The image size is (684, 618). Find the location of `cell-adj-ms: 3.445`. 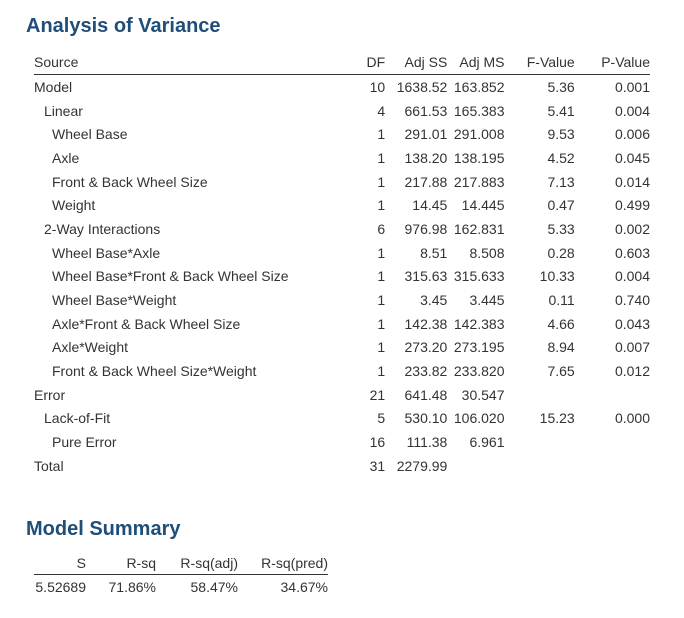

cell-adj-ms: 3.445 is located at coordinates (487, 300).